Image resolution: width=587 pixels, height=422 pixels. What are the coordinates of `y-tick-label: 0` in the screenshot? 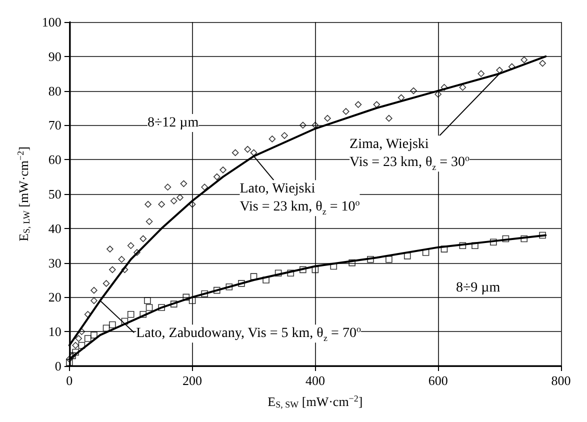 It's located at (58, 366).